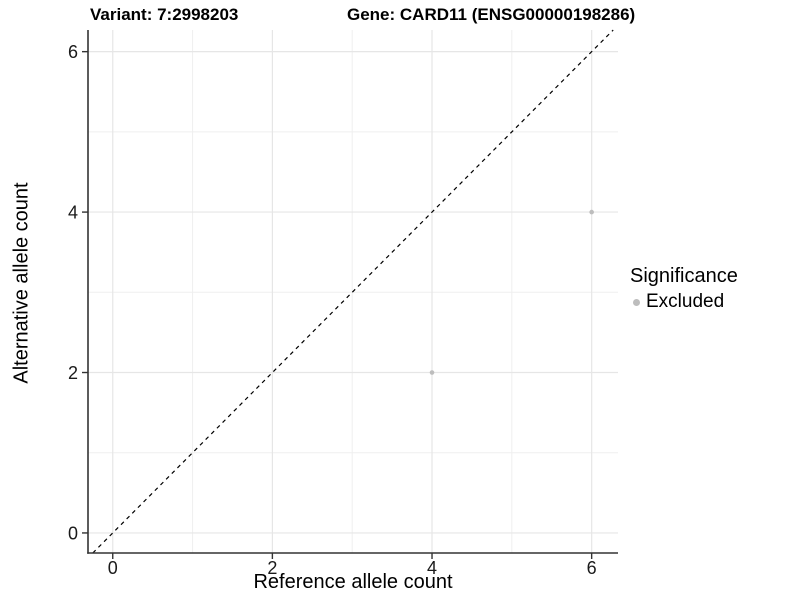  I want to click on legend-point-swatch, so click(636, 302).